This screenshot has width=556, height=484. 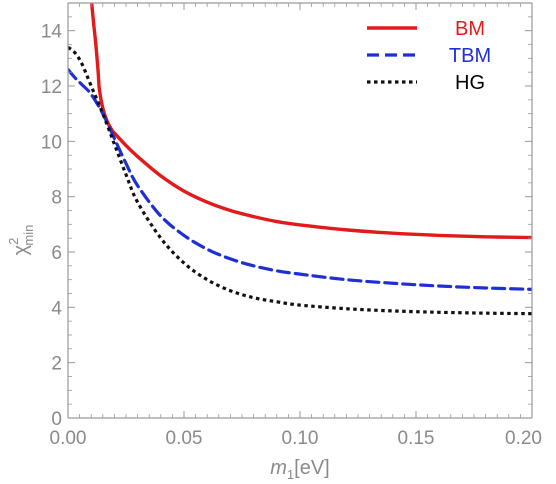 What do you see at coordinates (28, 235) in the screenshot?
I see `y-axis-title-sub: min` at bounding box center [28, 235].